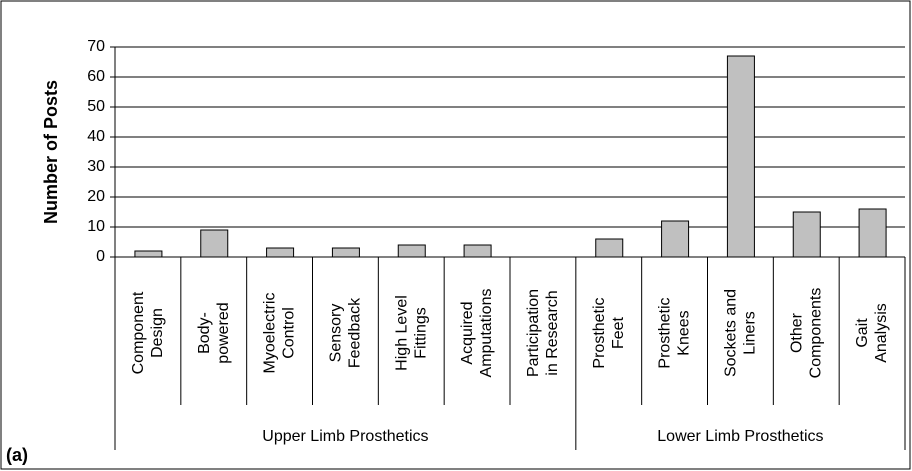 This screenshot has width=912, height=471. What do you see at coordinates (204, 333) in the screenshot?
I see `x-tick-label-line: Body-` at bounding box center [204, 333].